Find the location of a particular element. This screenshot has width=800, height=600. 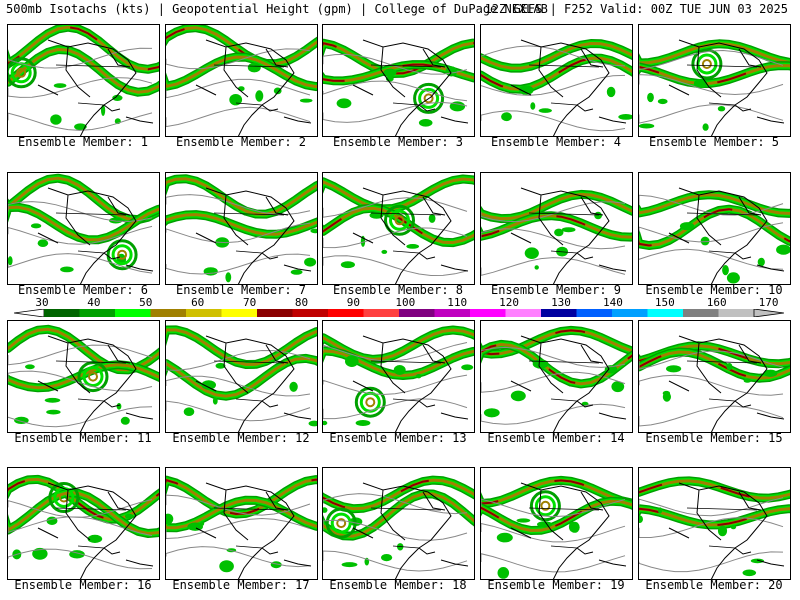

colorbar-label: 40 is located at coordinates (94, 302).